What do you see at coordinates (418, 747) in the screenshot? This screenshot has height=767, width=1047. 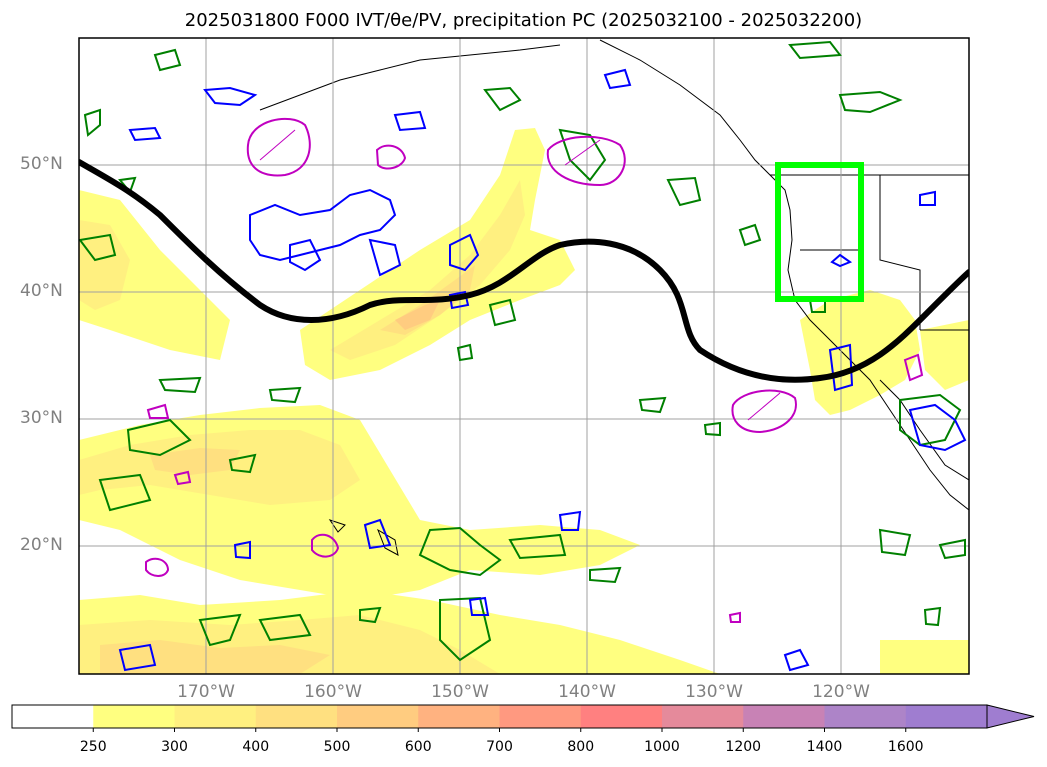 I see `colorbar-tick-label: 600` at bounding box center [418, 747].